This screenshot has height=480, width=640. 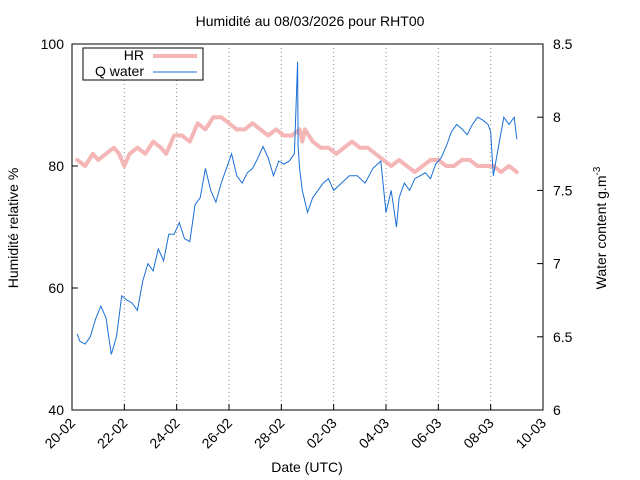 I want to click on legend-box, so click(x=143, y=64).